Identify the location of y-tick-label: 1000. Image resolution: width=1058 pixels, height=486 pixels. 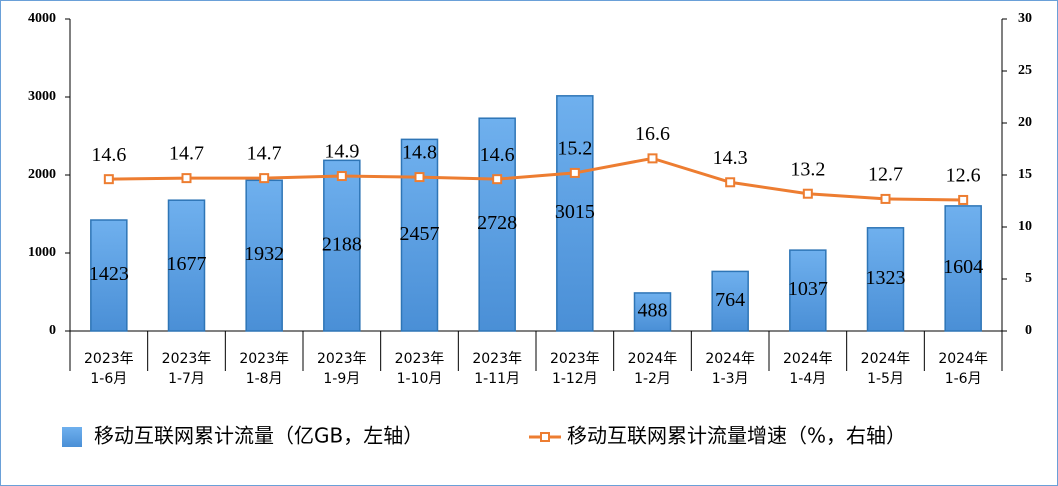
(42, 252).